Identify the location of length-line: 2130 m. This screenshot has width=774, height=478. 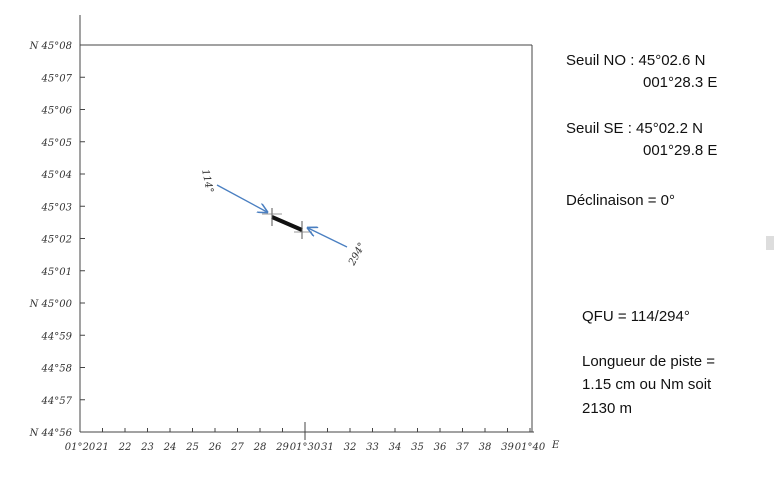
(607, 408).